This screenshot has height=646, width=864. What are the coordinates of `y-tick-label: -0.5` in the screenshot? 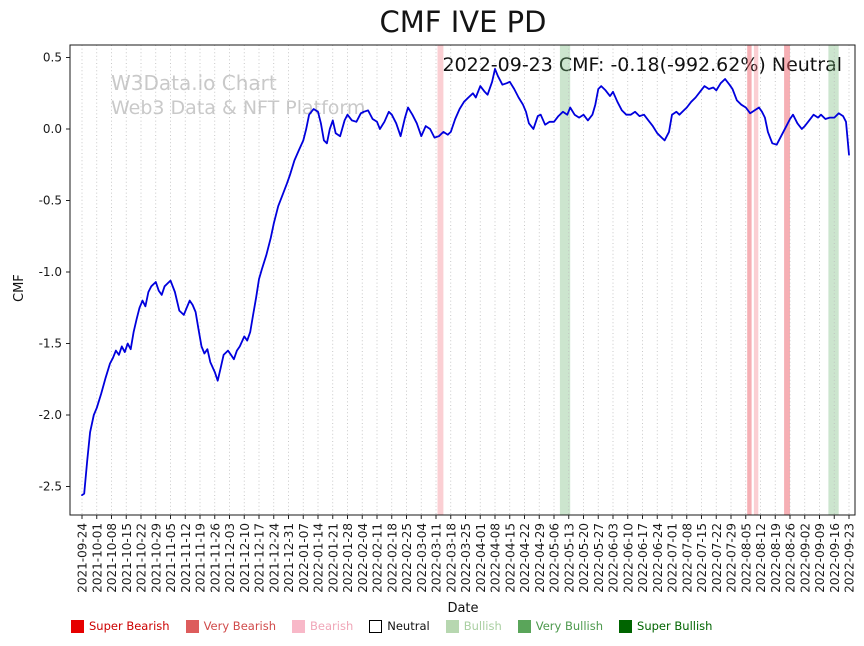 It's located at (50, 201).